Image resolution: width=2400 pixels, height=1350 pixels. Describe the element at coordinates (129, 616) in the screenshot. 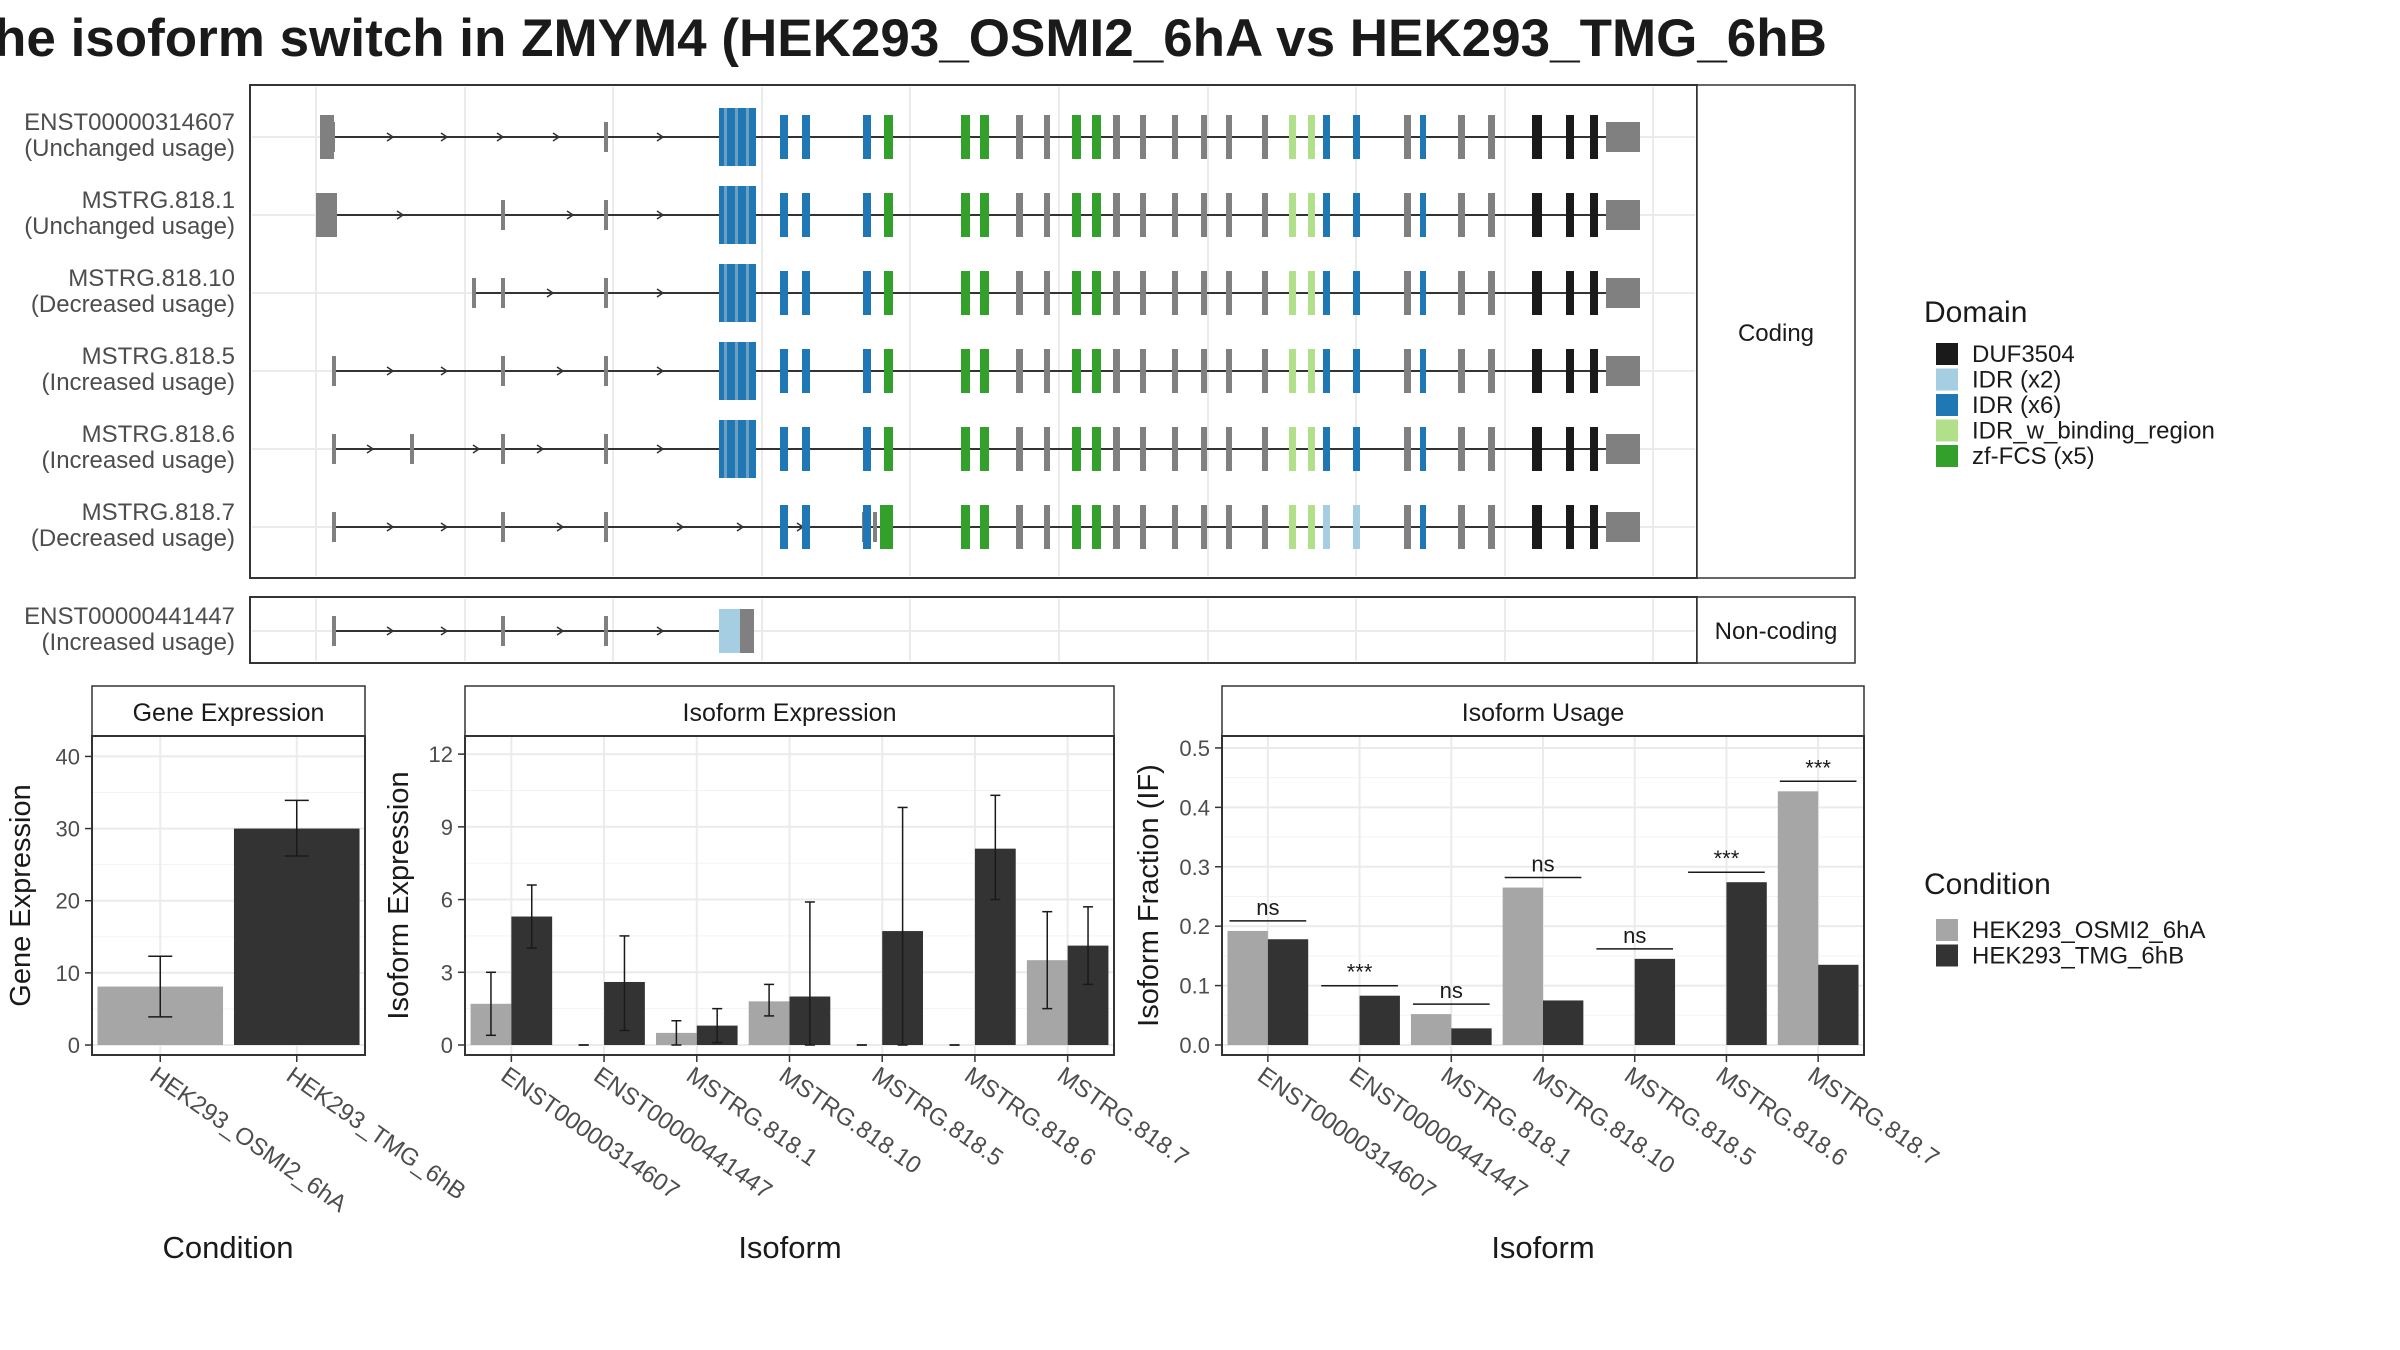

I see `transcript-id: ENST00000441447` at that location.